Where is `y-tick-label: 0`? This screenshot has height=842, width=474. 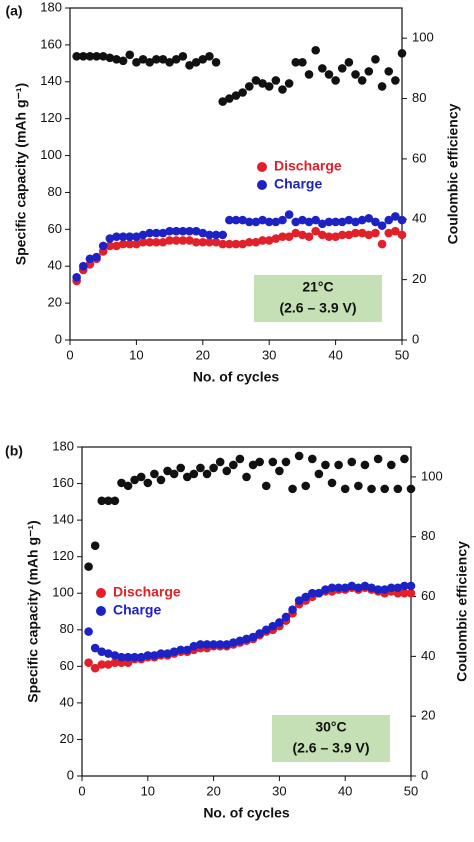 y-tick-label: 0 is located at coordinates (58, 338).